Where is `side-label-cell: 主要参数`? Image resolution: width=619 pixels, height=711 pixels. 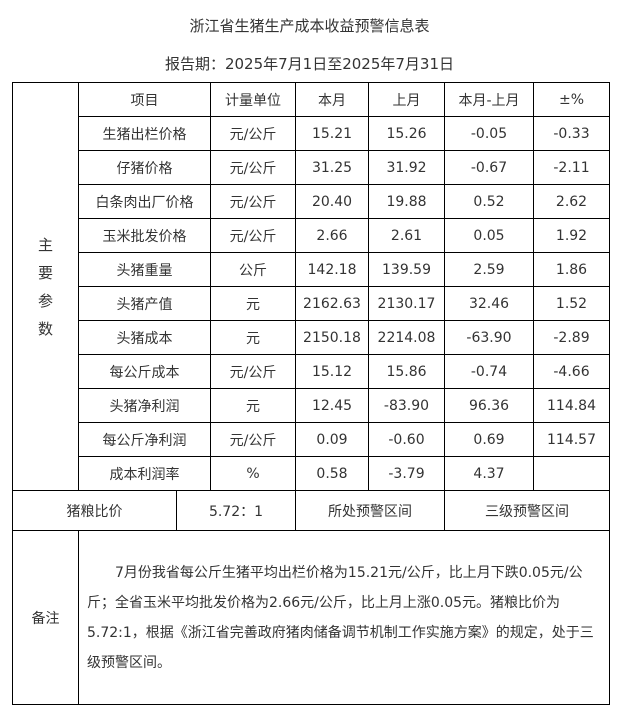
side-label-cell: 主要参数 is located at coordinates (45, 286).